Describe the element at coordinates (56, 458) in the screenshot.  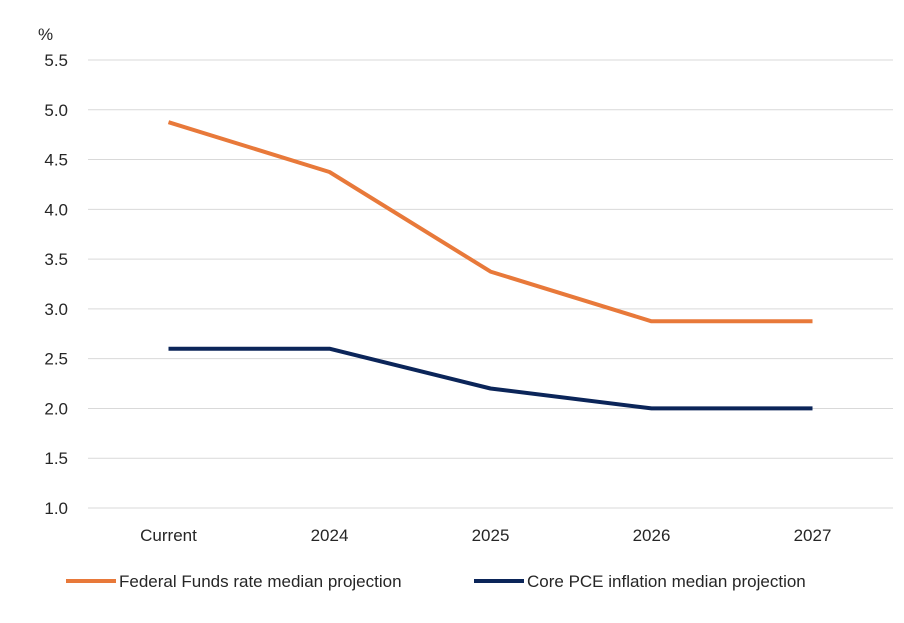
I see `y-tick-label: 1.5` at that location.